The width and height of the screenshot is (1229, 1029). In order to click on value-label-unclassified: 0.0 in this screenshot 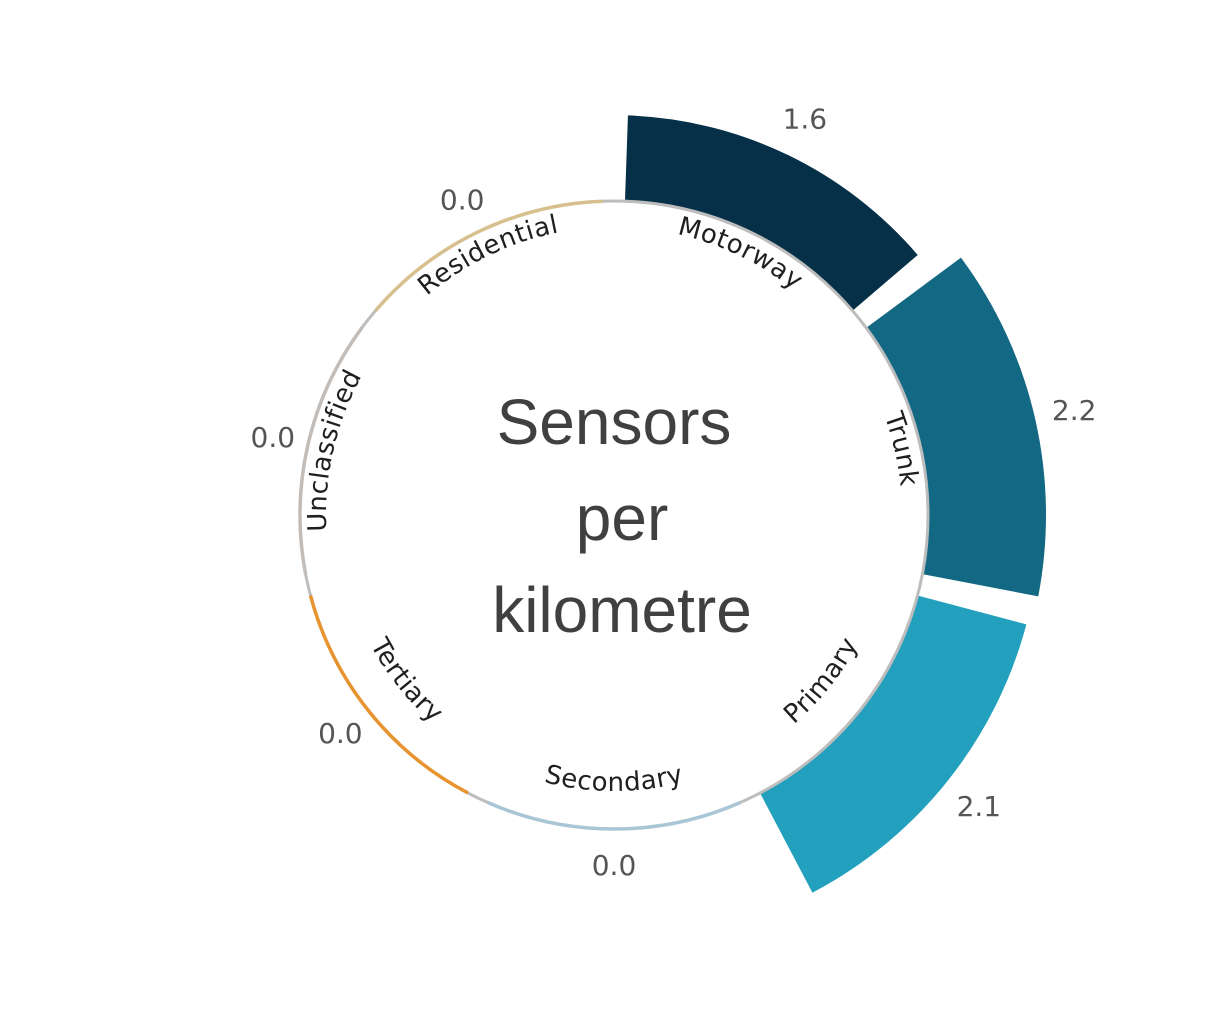, I will do `click(273, 437)`.